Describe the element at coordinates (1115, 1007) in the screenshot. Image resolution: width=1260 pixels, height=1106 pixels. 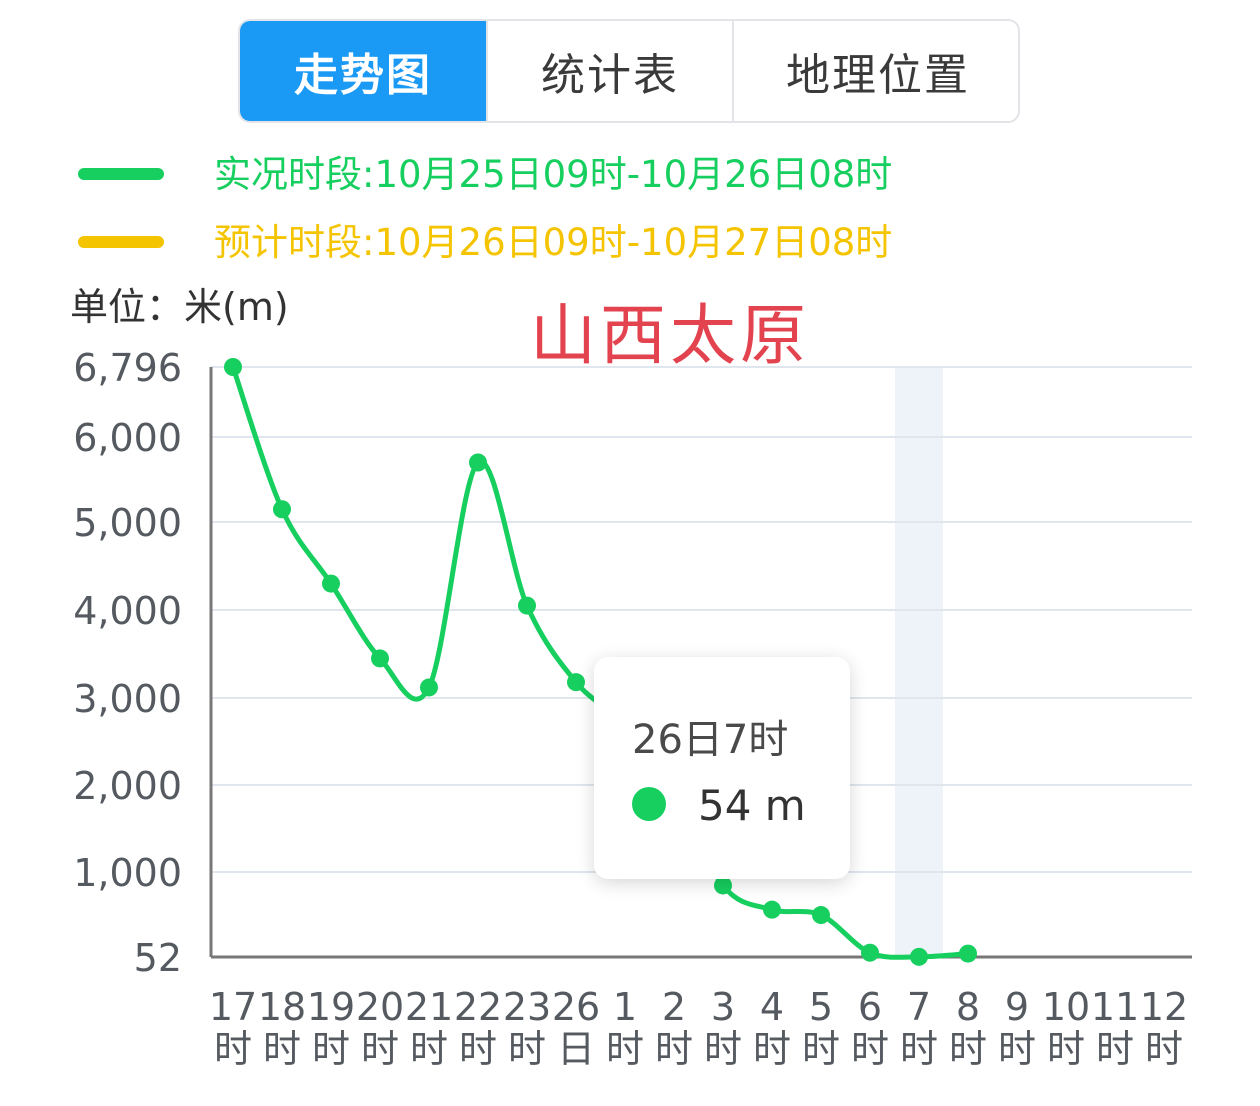
I see `x-tick-label: 11` at that location.